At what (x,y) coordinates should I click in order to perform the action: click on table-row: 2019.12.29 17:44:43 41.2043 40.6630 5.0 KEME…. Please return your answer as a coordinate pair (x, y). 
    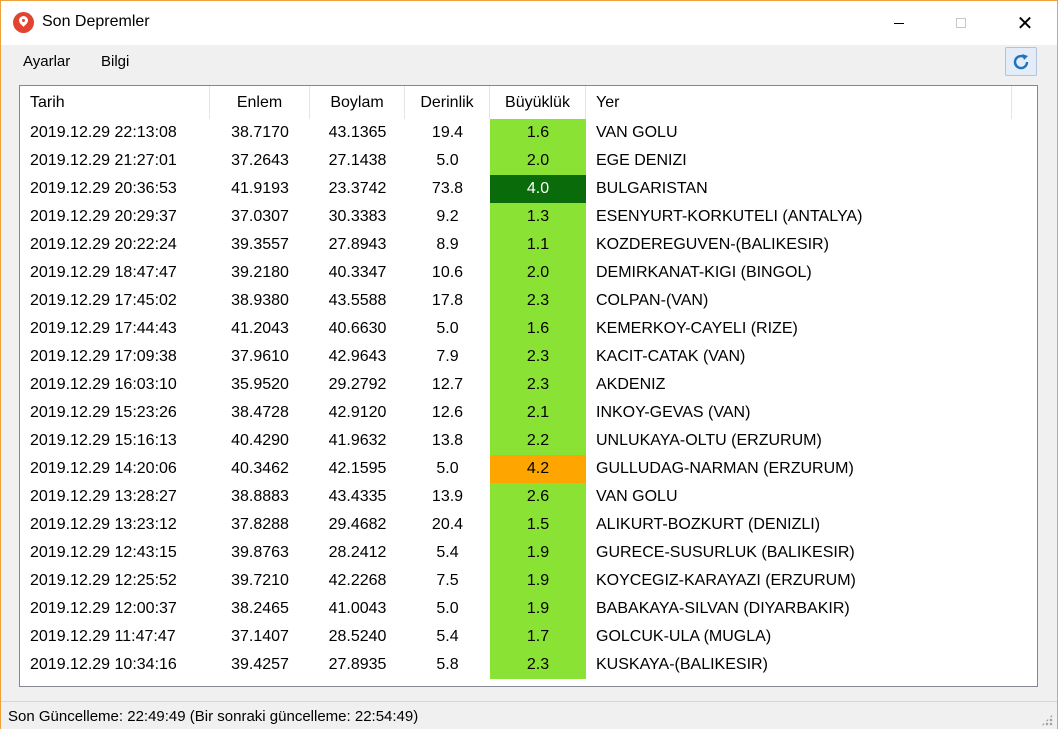
    Looking at the image, I should click on (528, 329).